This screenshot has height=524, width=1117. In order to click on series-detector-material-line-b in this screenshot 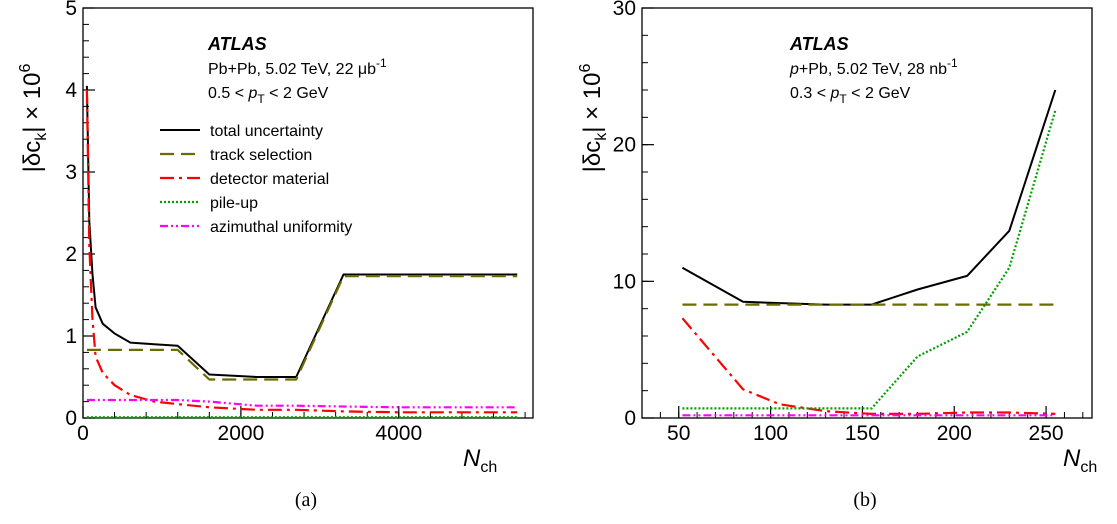, I will do `click(868, 366)`.